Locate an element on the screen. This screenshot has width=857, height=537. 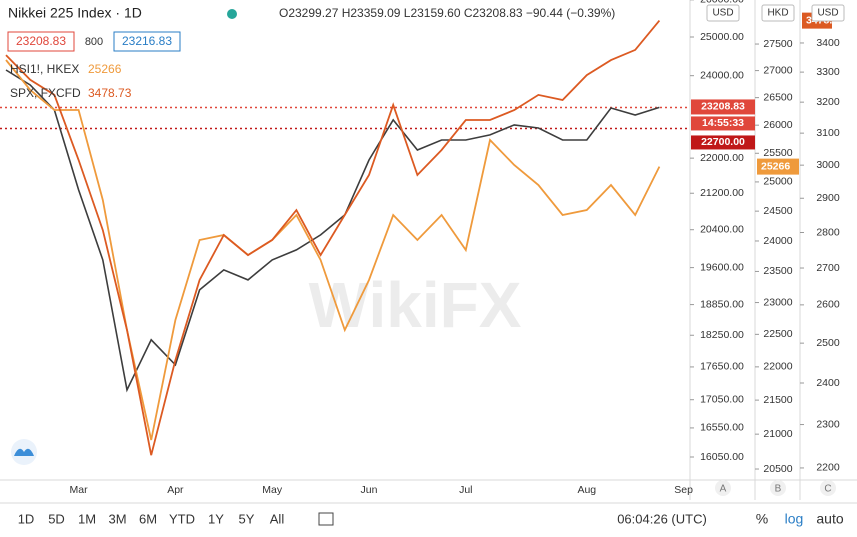
y2-tick-label: 25000 is located at coordinates (777, 182).